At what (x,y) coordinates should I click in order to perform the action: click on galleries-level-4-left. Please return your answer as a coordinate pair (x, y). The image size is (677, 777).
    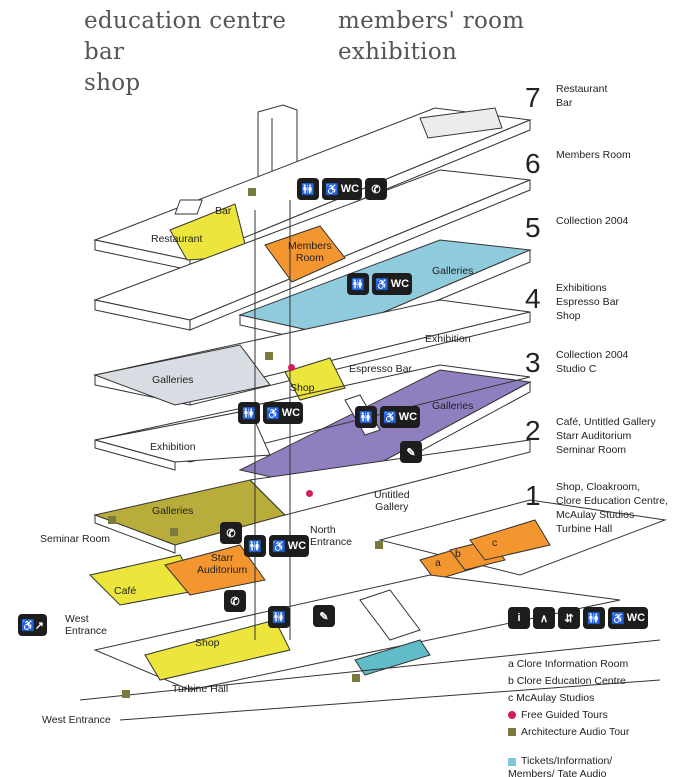
    Looking at the image, I should click on (182, 375).